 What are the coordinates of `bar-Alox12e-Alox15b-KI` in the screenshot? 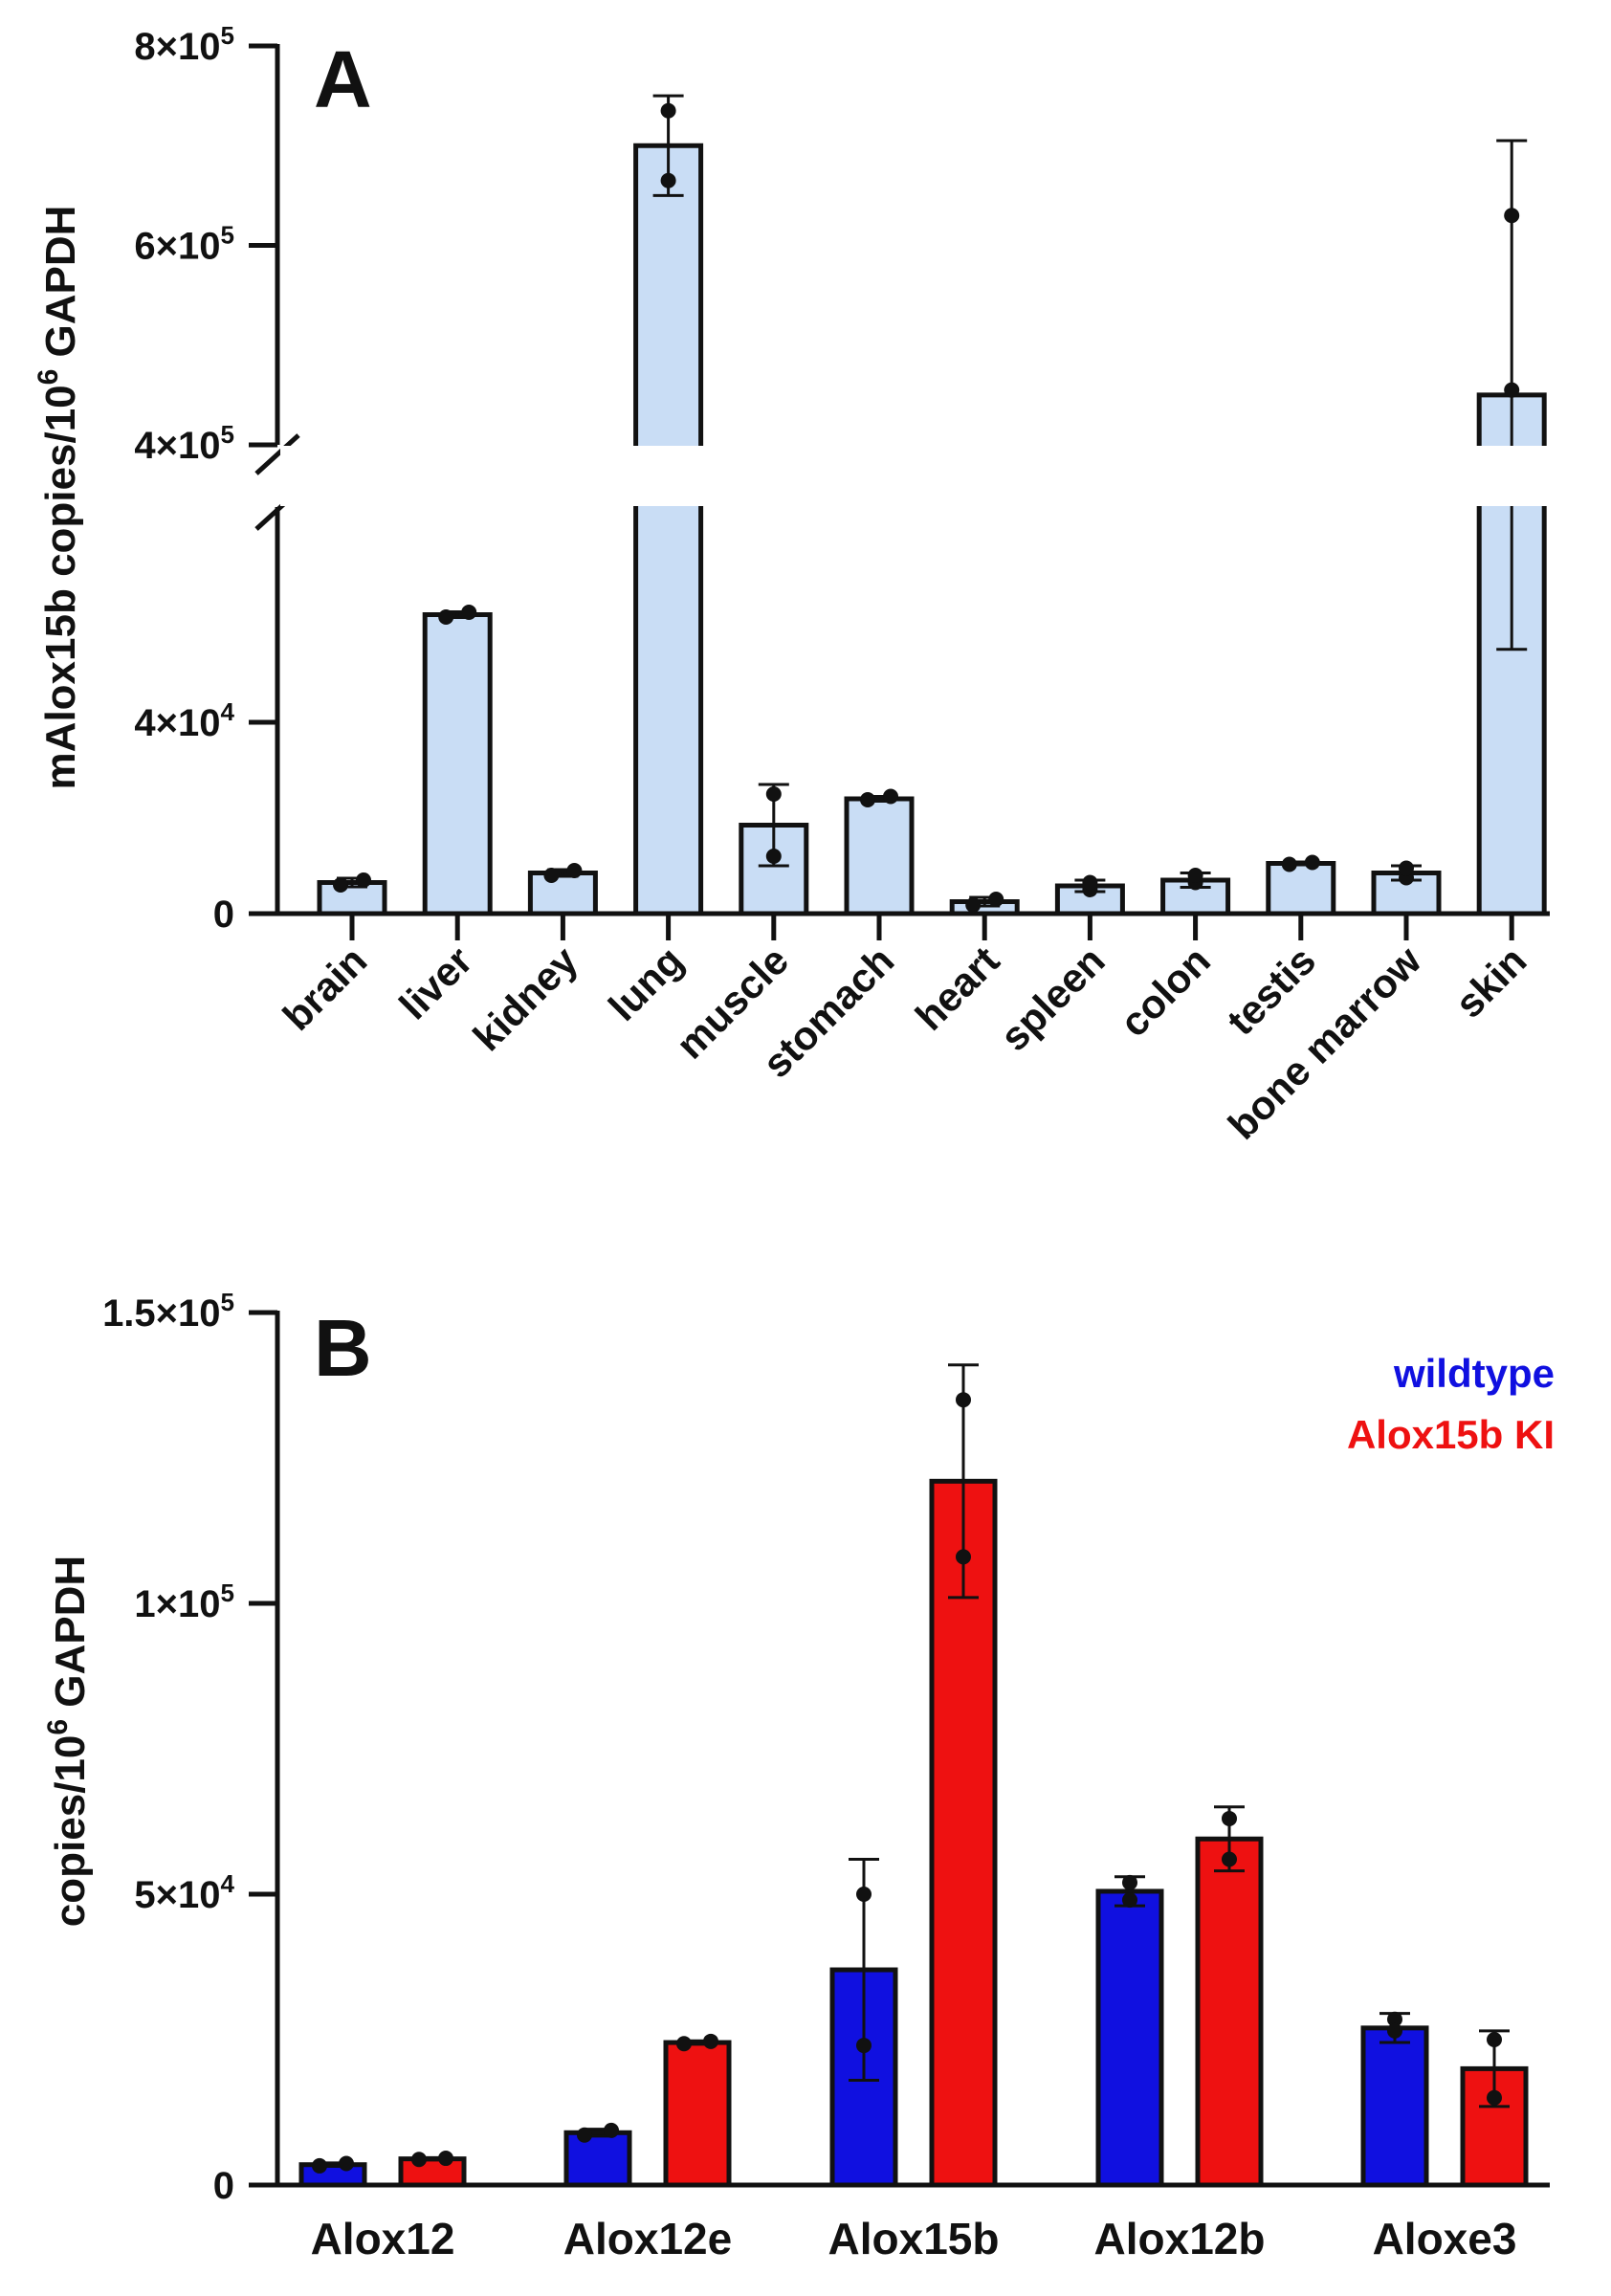 It's located at (698, 2114).